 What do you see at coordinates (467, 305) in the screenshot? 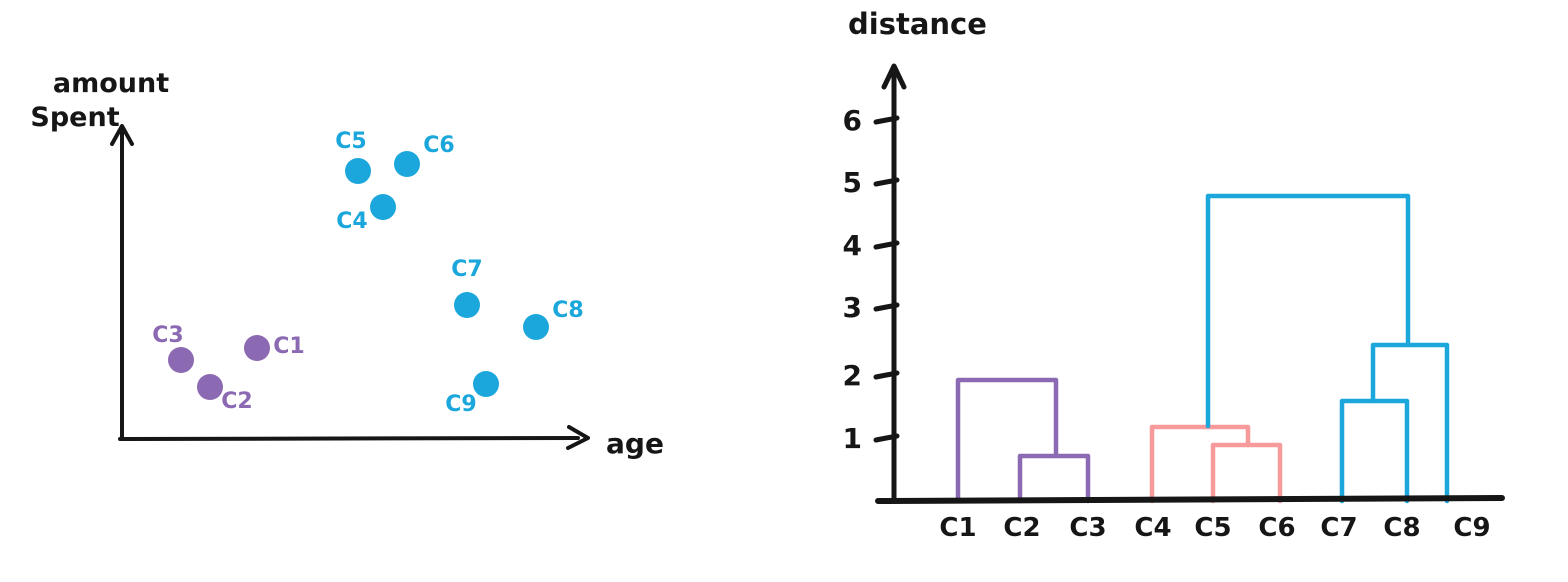
I see `scatter-point-c7` at bounding box center [467, 305].